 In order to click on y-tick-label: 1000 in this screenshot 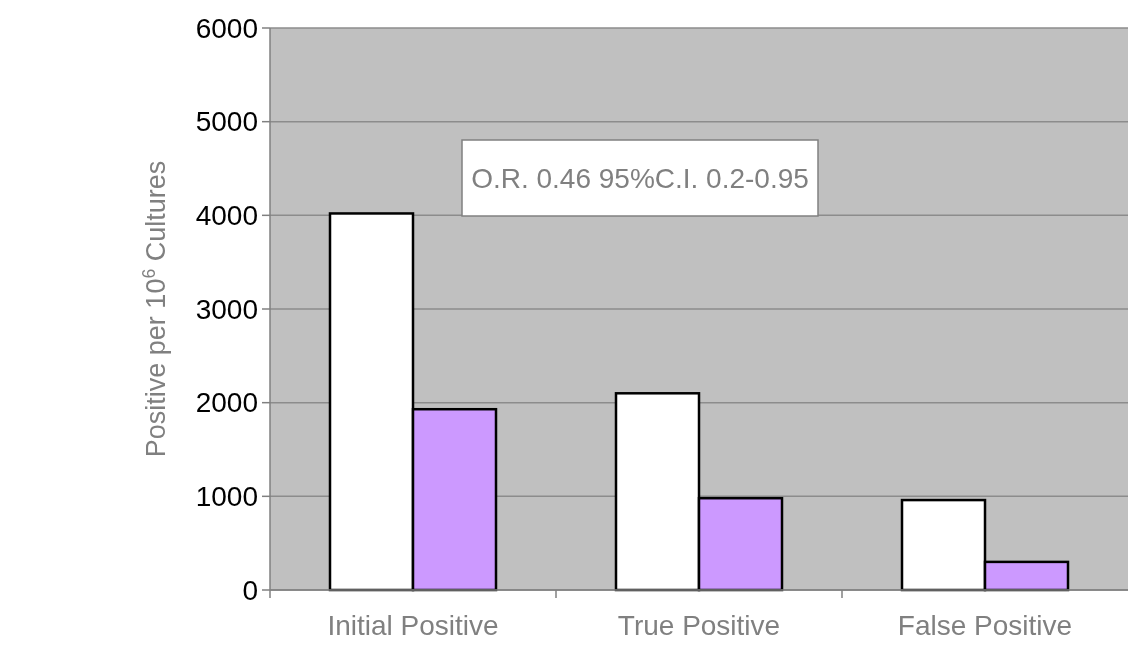, I will do `click(226, 497)`.